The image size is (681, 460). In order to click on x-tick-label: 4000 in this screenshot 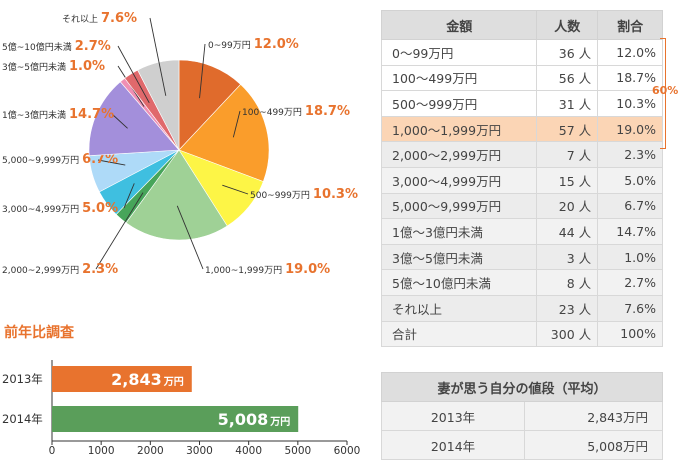, I will do `click(248, 450)`.